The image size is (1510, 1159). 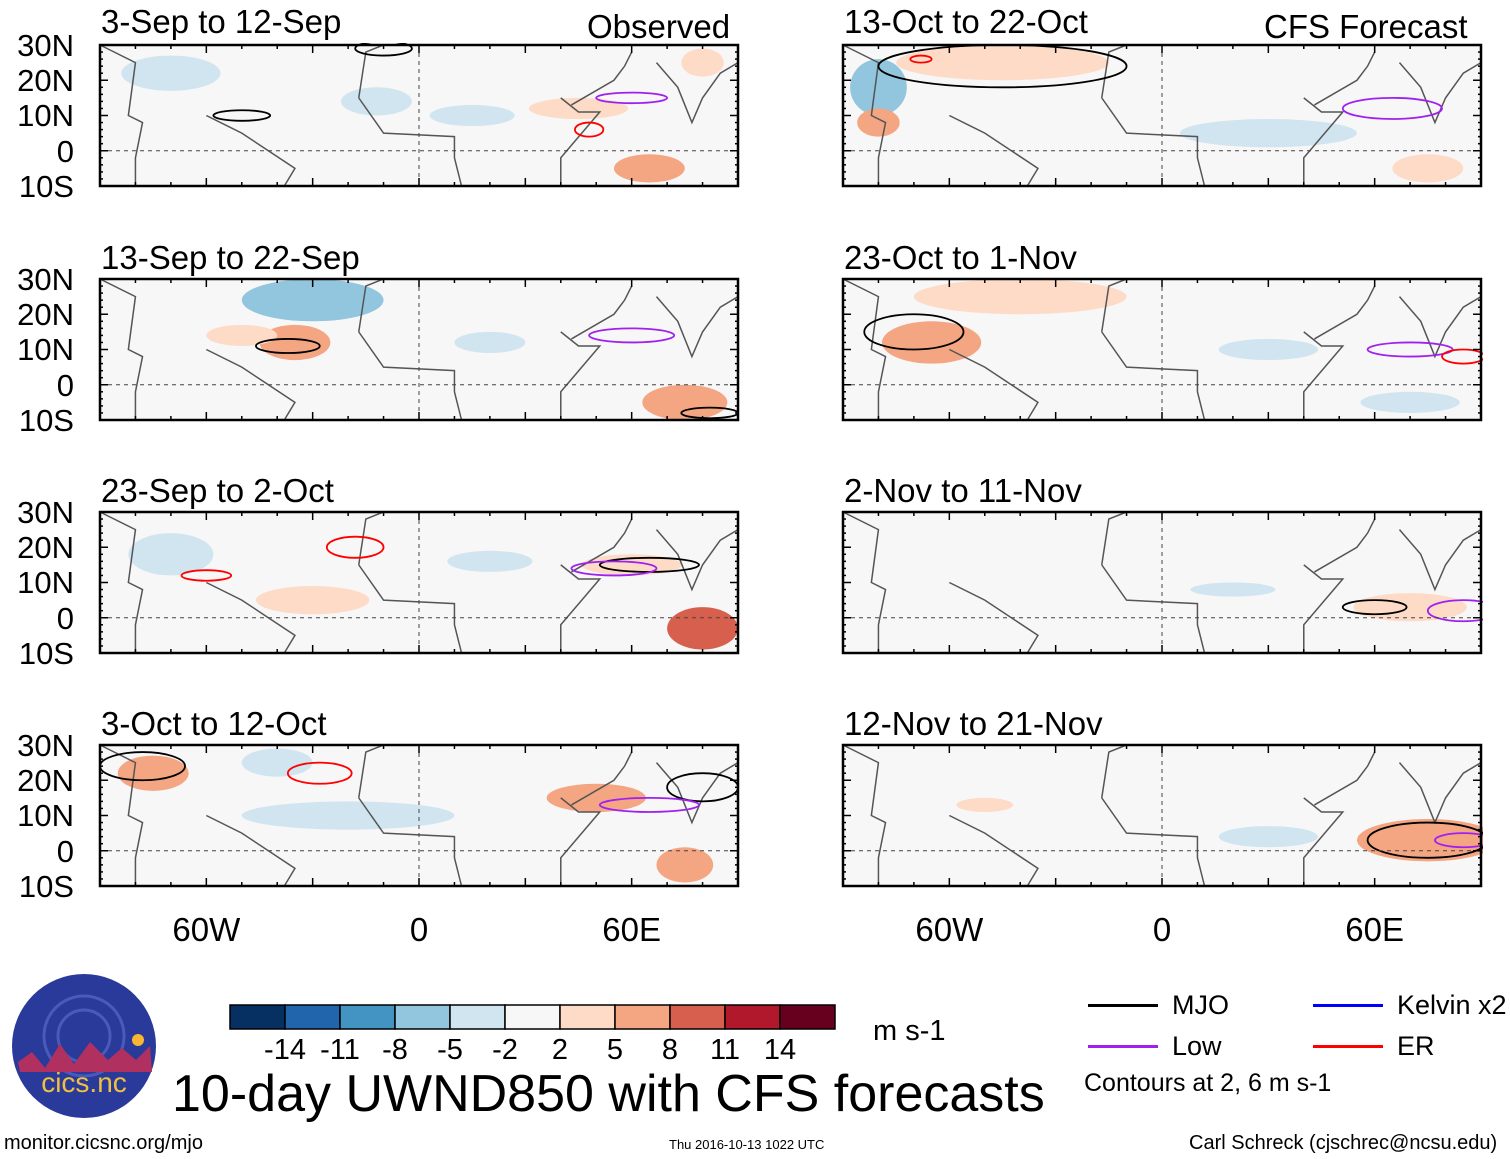 I want to click on colorbar-units: m s-1, so click(x=909, y=1031).